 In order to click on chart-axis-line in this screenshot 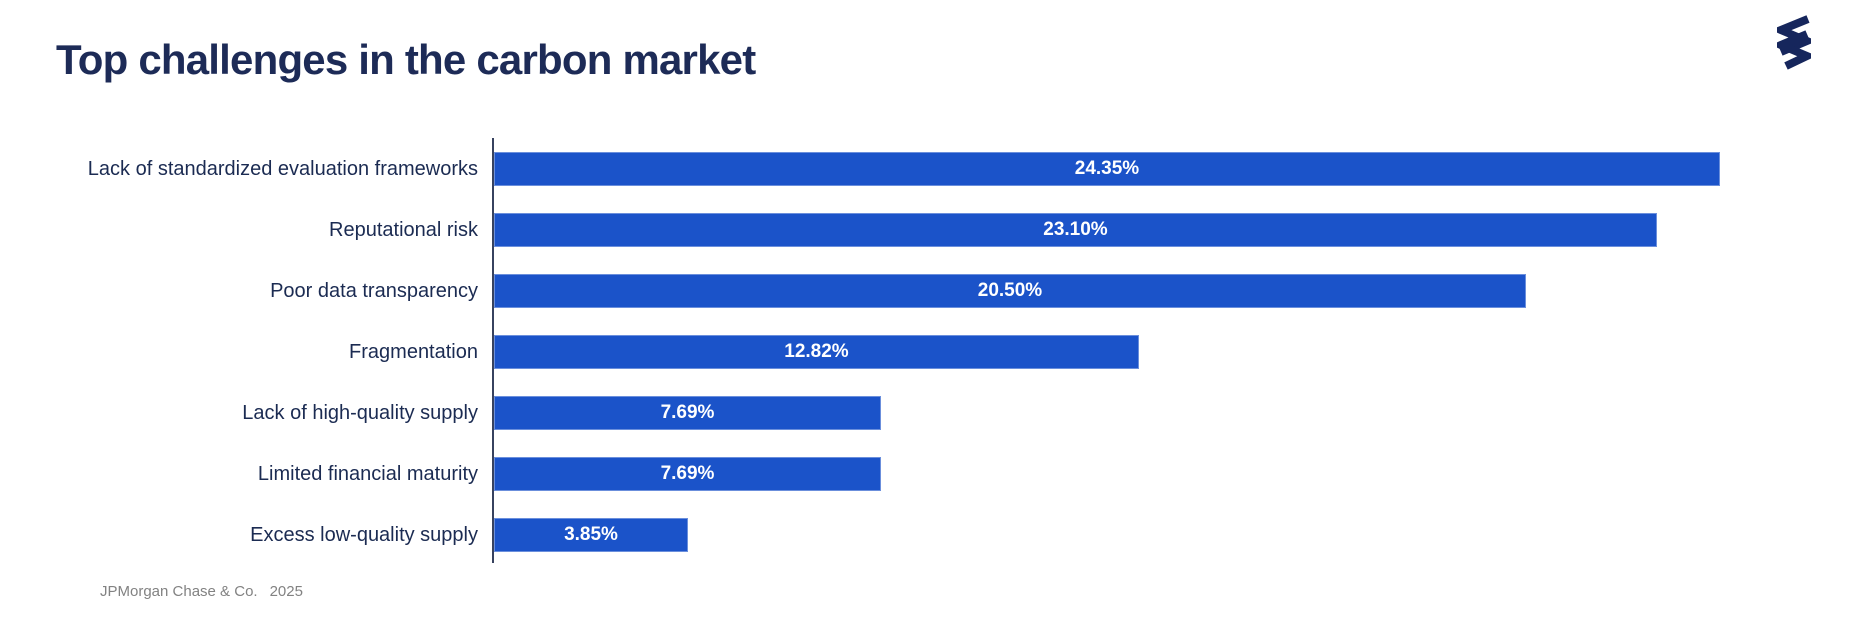, I will do `click(493, 350)`.